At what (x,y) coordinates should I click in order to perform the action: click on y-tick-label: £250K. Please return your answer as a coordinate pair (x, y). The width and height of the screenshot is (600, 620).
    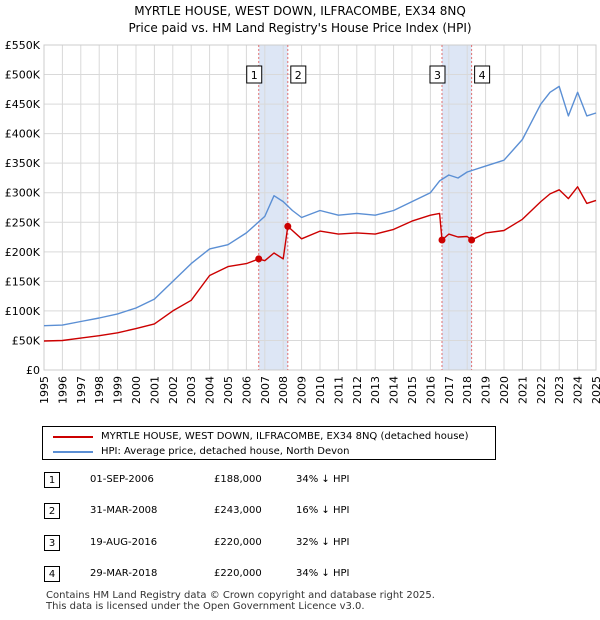
    Looking at the image, I should click on (23, 222).